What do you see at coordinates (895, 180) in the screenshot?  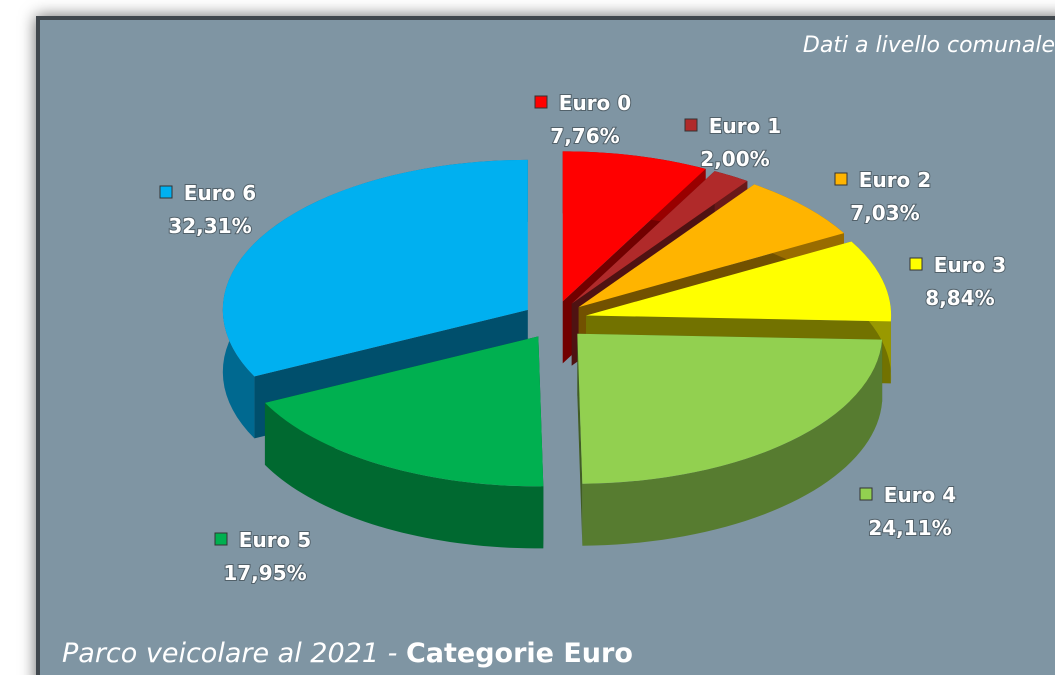 I see `category-label: Euro 2` at bounding box center [895, 180].